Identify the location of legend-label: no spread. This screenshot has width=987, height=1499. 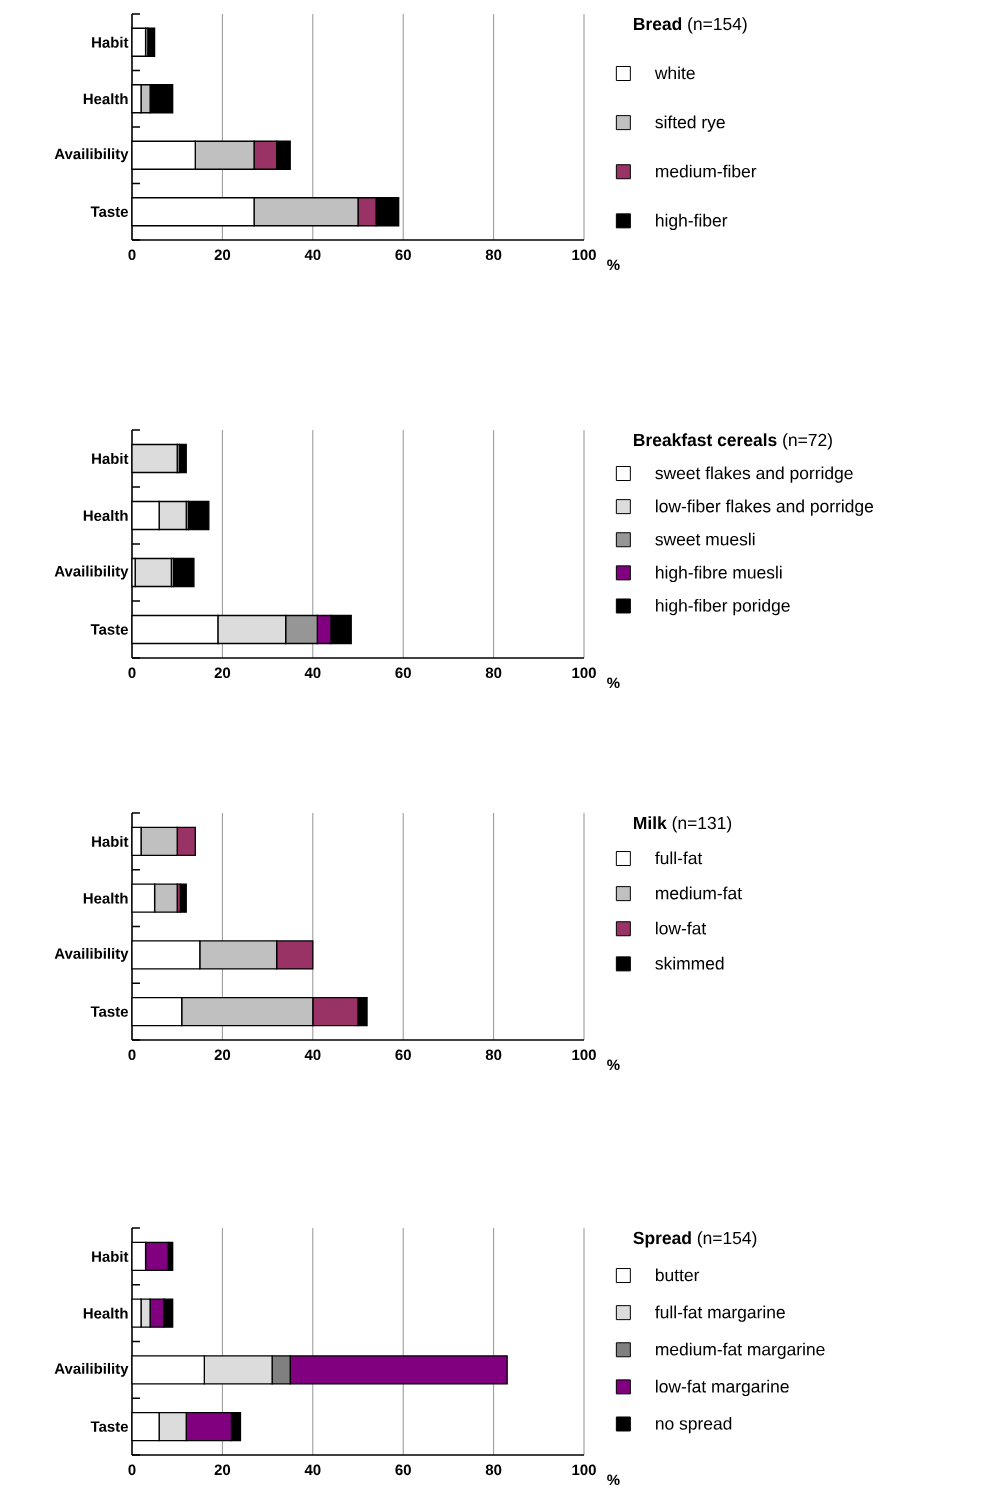
(694, 1425).